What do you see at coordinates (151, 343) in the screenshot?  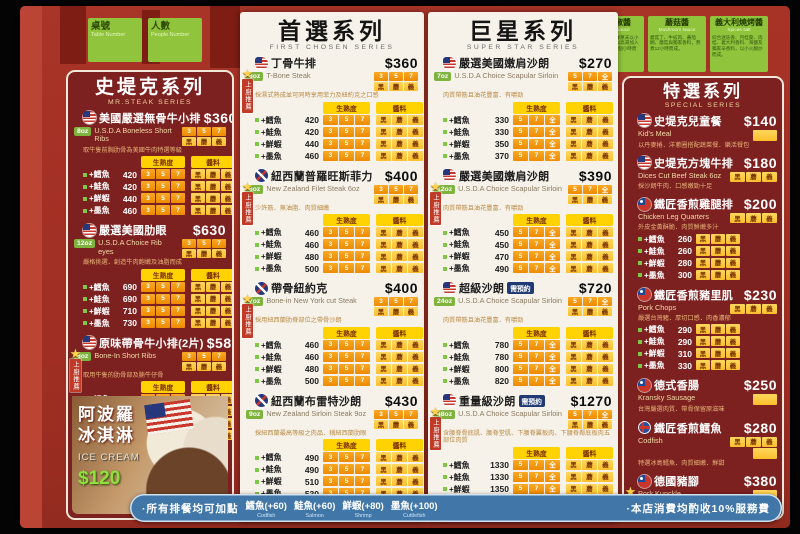 I see `item-name-zh: 原味帶骨牛小排(2片)` at bounding box center [151, 343].